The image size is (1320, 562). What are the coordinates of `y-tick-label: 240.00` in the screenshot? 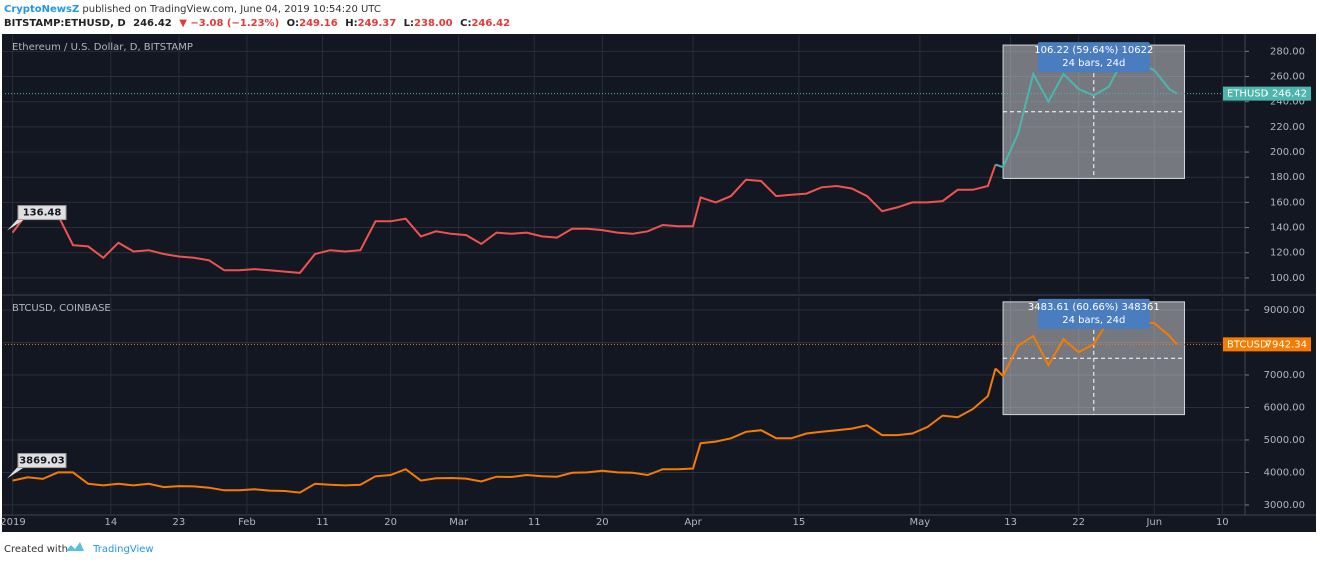 It's located at (1287, 102).